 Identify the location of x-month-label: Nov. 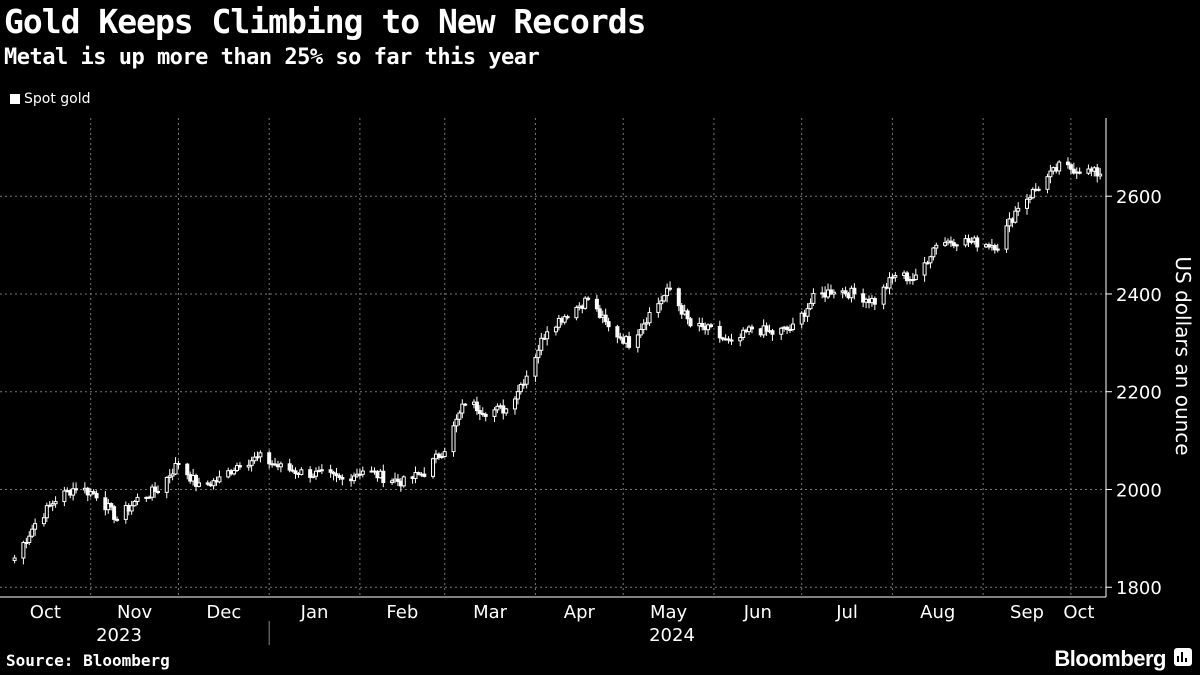
(134, 612).